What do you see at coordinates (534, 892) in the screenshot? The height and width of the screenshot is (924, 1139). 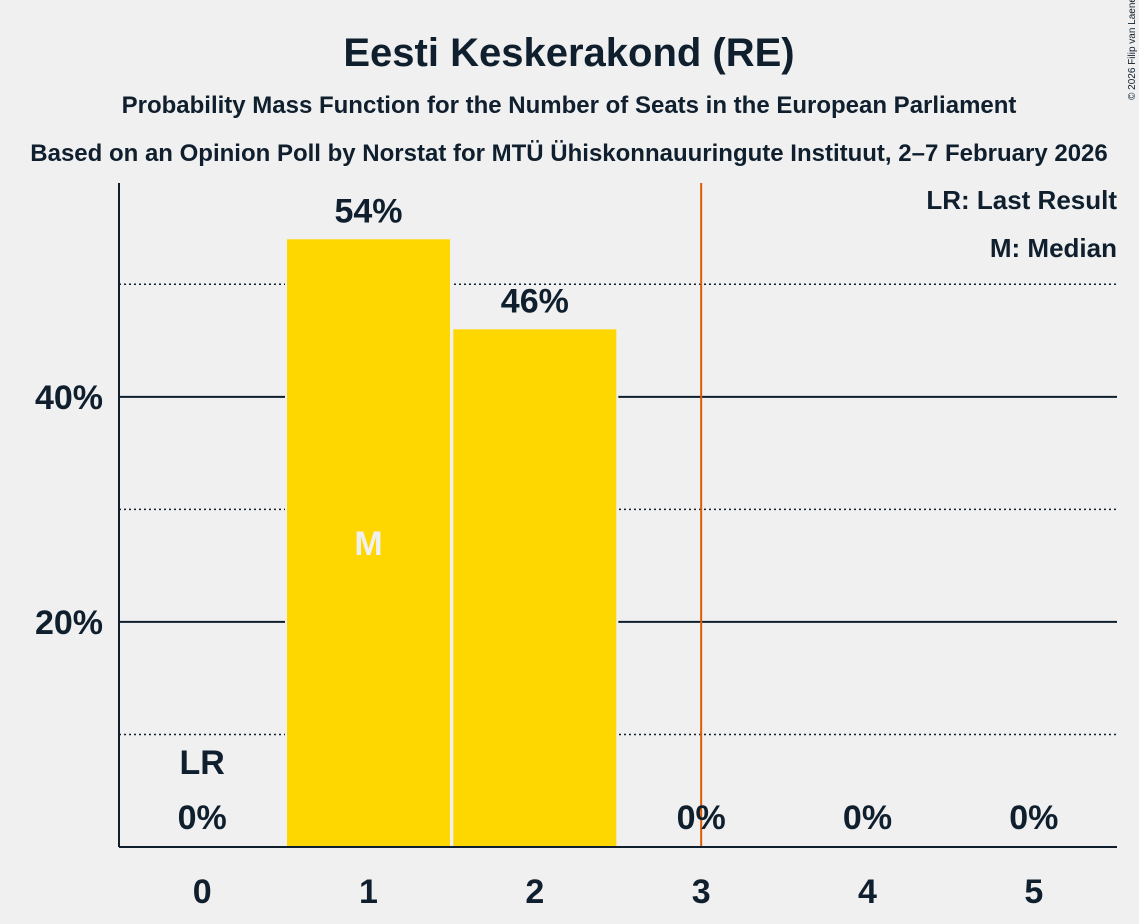 I see `x-tick-label: 2` at bounding box center [534, 892].